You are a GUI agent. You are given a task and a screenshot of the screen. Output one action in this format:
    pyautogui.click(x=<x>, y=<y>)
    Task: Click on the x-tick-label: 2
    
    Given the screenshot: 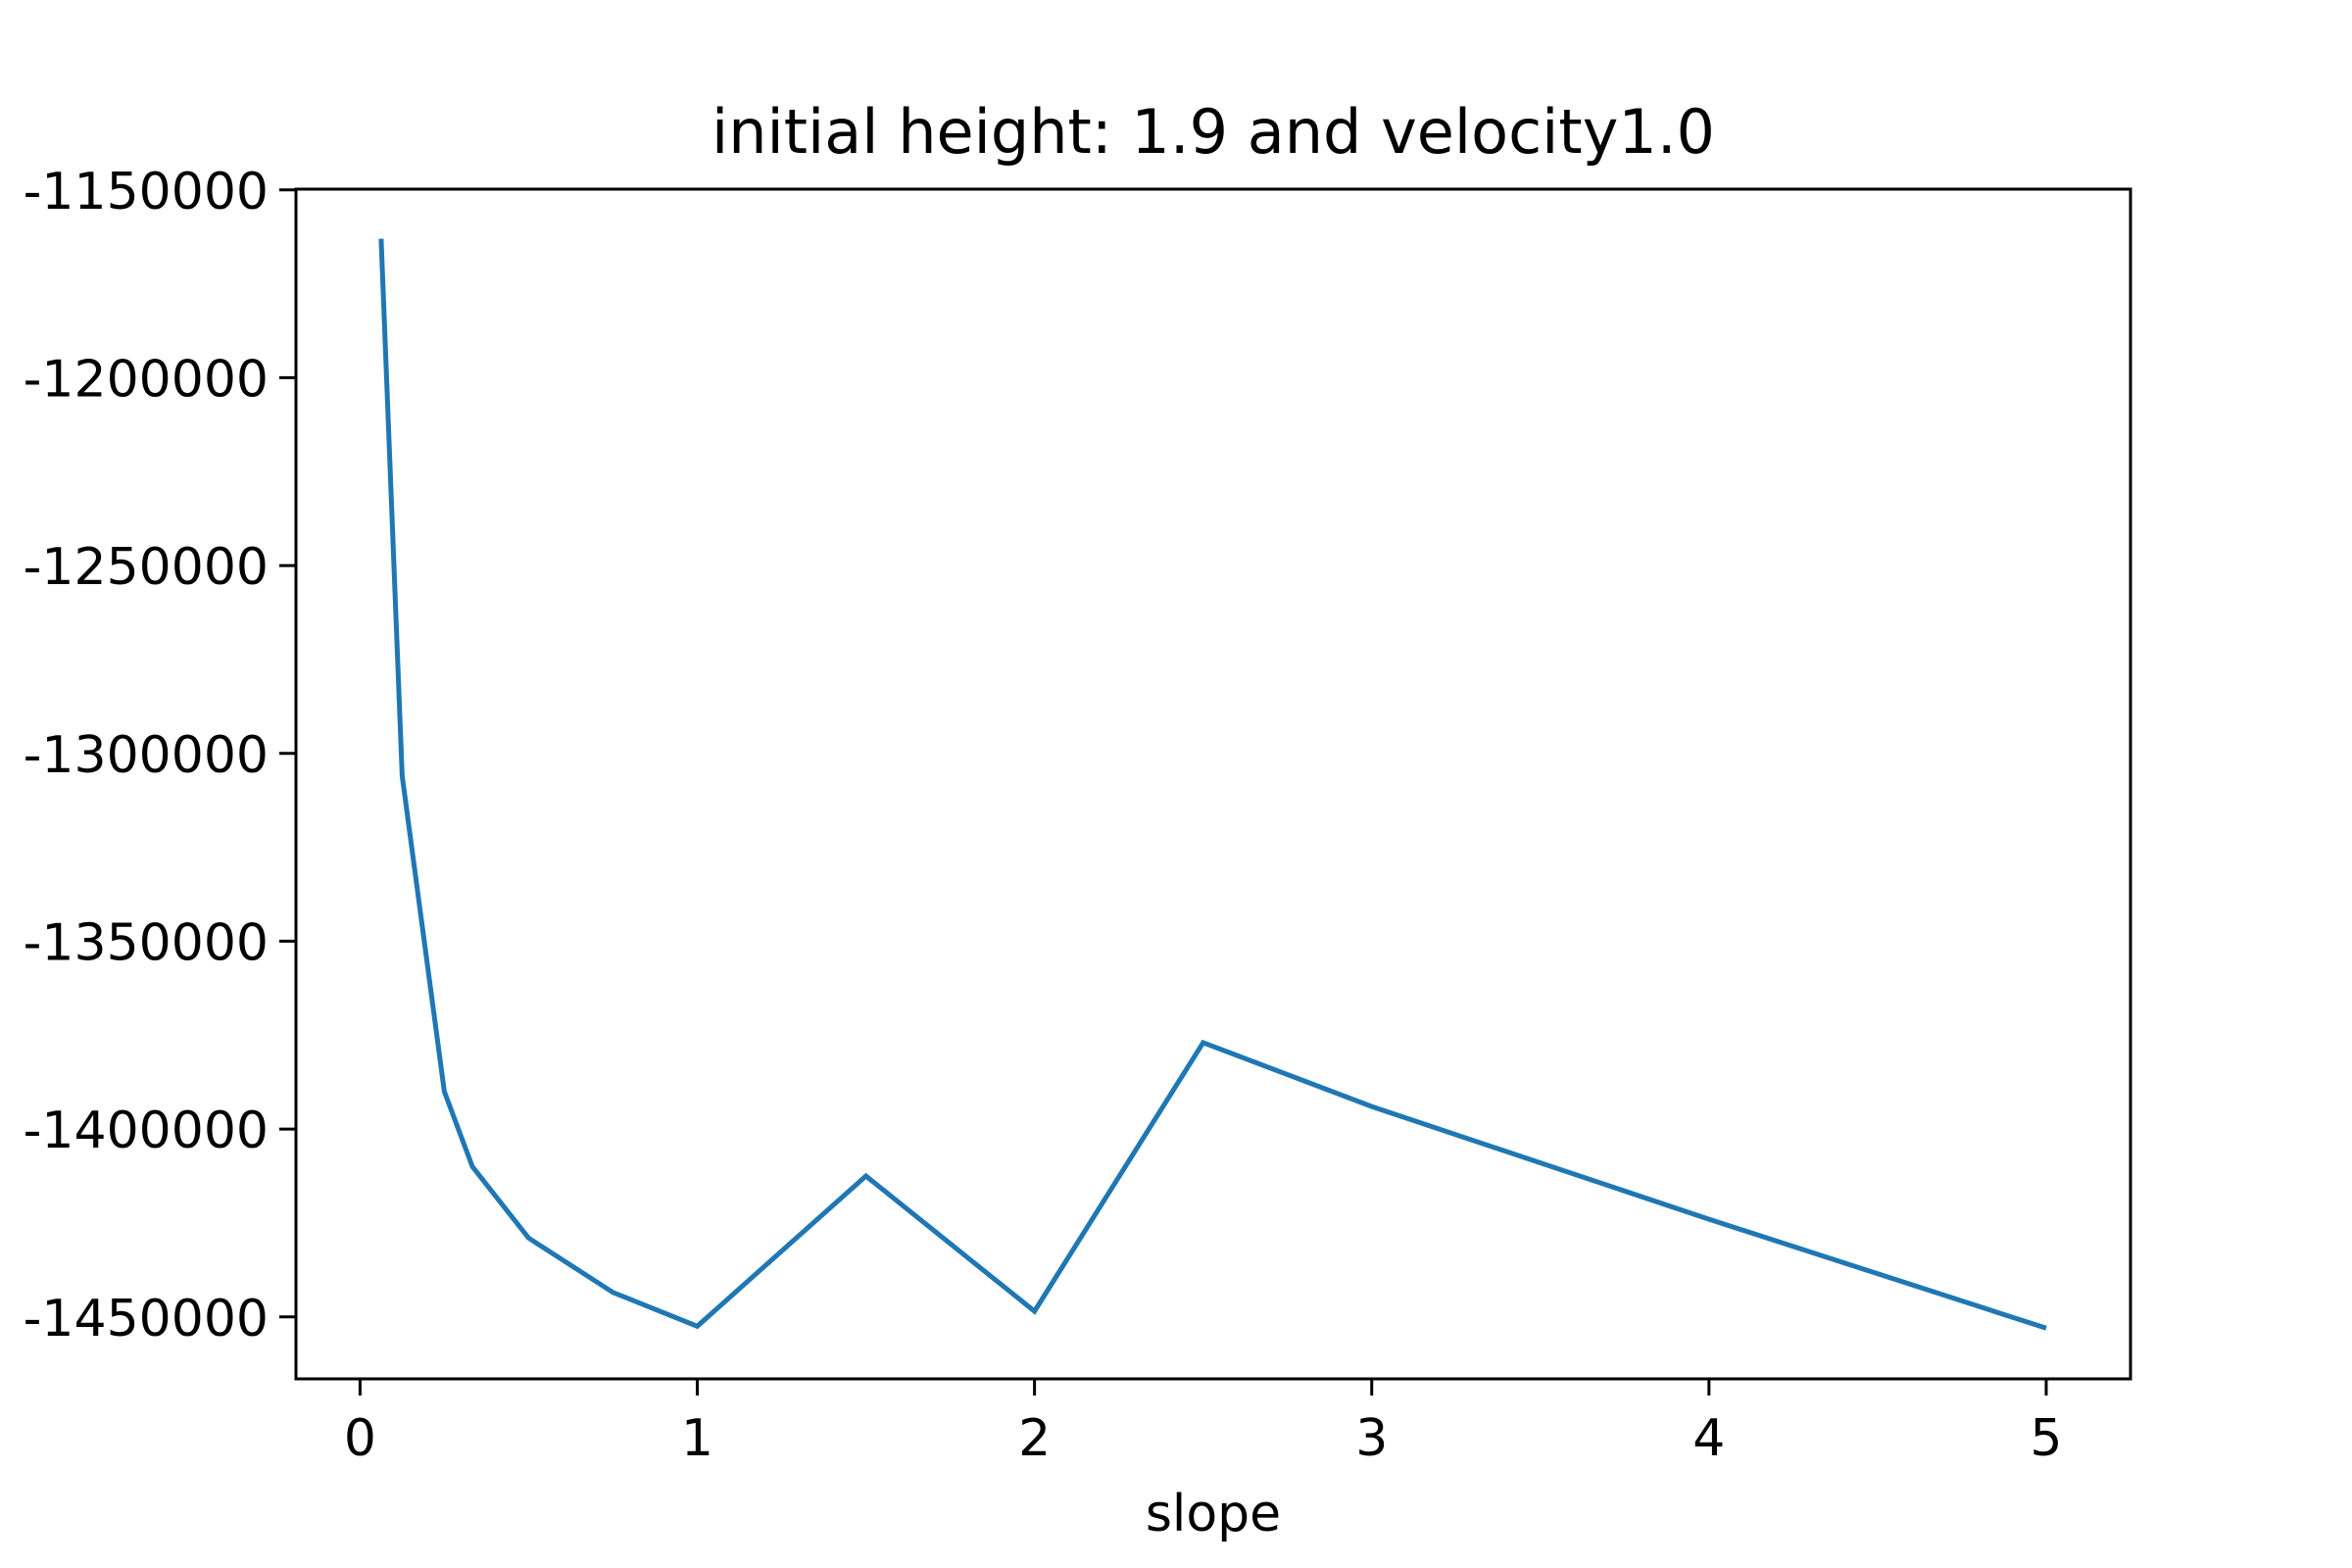 What is the action you would take?
    pyautogui.click(x=1034, y=1438)
    